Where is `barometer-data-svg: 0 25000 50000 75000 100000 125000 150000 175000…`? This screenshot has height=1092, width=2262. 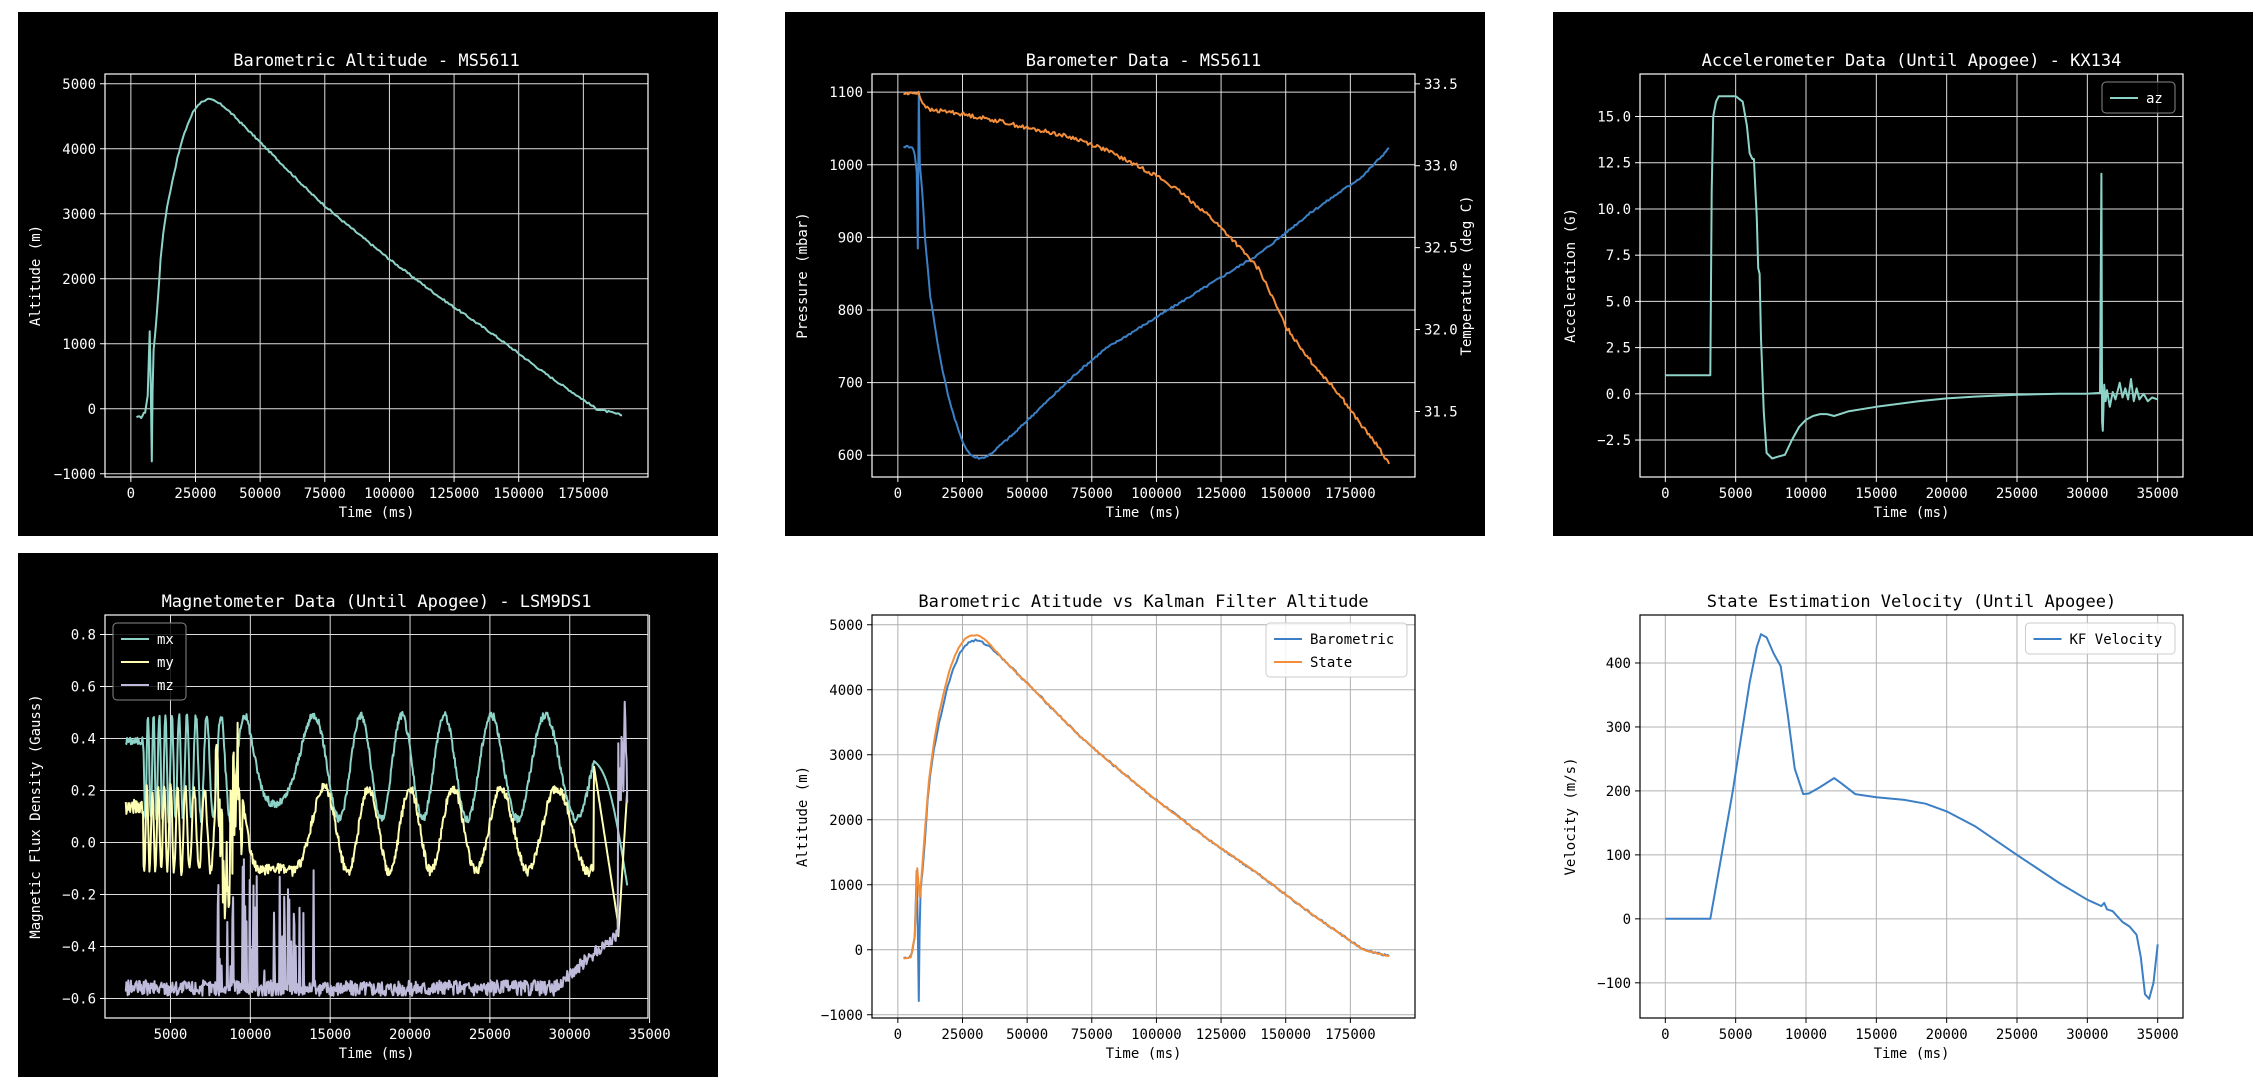 barometer-data-svg: 0 25000 50000 75000 100000 125000 150000 175000… is located at coordinates (1135, 274).